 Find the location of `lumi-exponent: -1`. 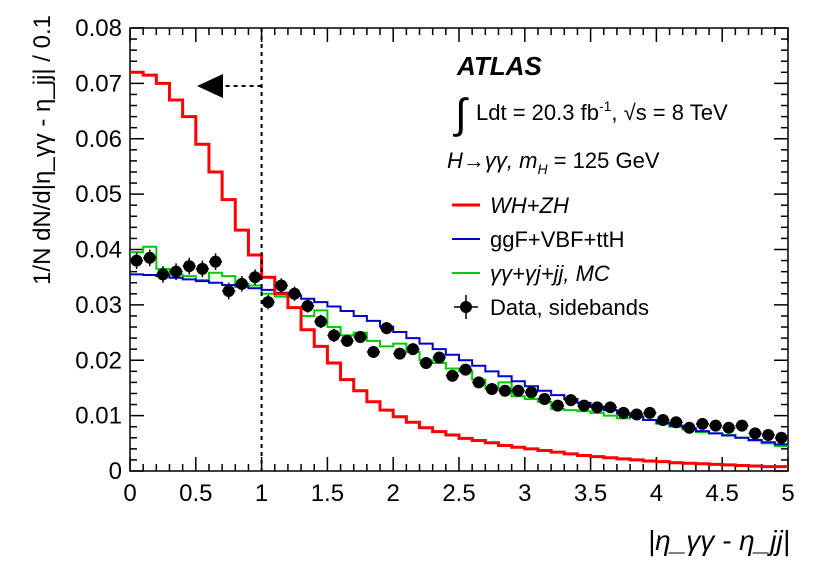

lumi-exponent: -1 is located at coordinates (605, 106).